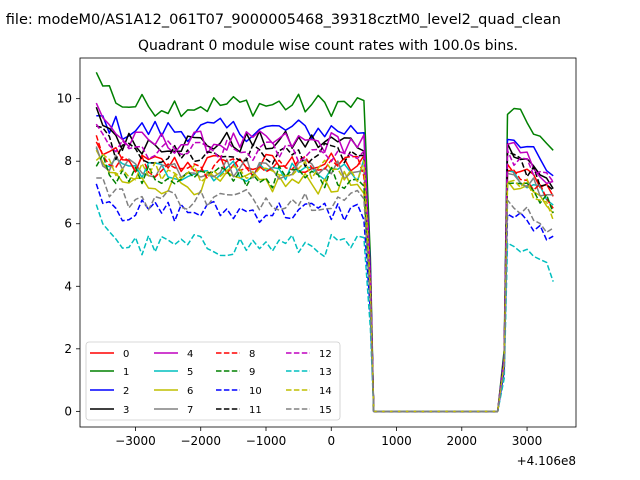 The width and height of the screenshot is (640, 480). Describe the element at coordinates (68, 349) in the screenshot. I see `y-tick-label: 2` at that location.